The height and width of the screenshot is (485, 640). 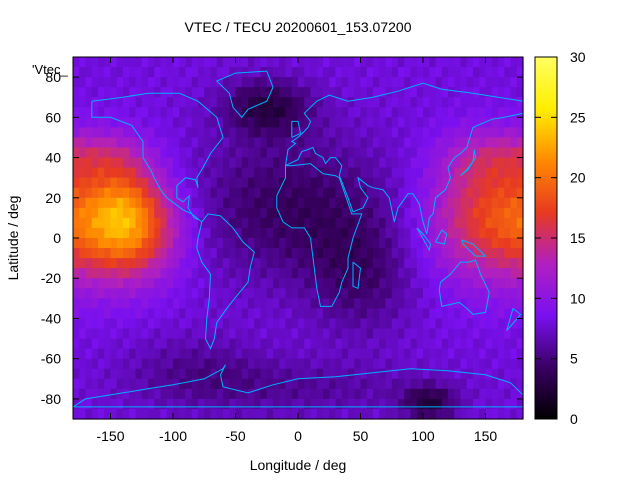 I want to click on y-tick-label: 0, so click(x=57, y=238).